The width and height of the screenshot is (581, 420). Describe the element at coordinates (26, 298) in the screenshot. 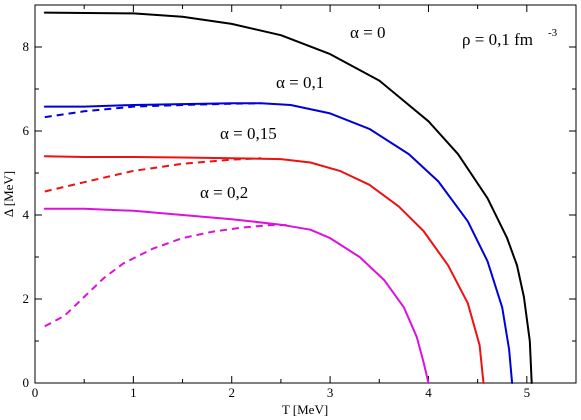

I see `y-tick-label: 2` at that location.